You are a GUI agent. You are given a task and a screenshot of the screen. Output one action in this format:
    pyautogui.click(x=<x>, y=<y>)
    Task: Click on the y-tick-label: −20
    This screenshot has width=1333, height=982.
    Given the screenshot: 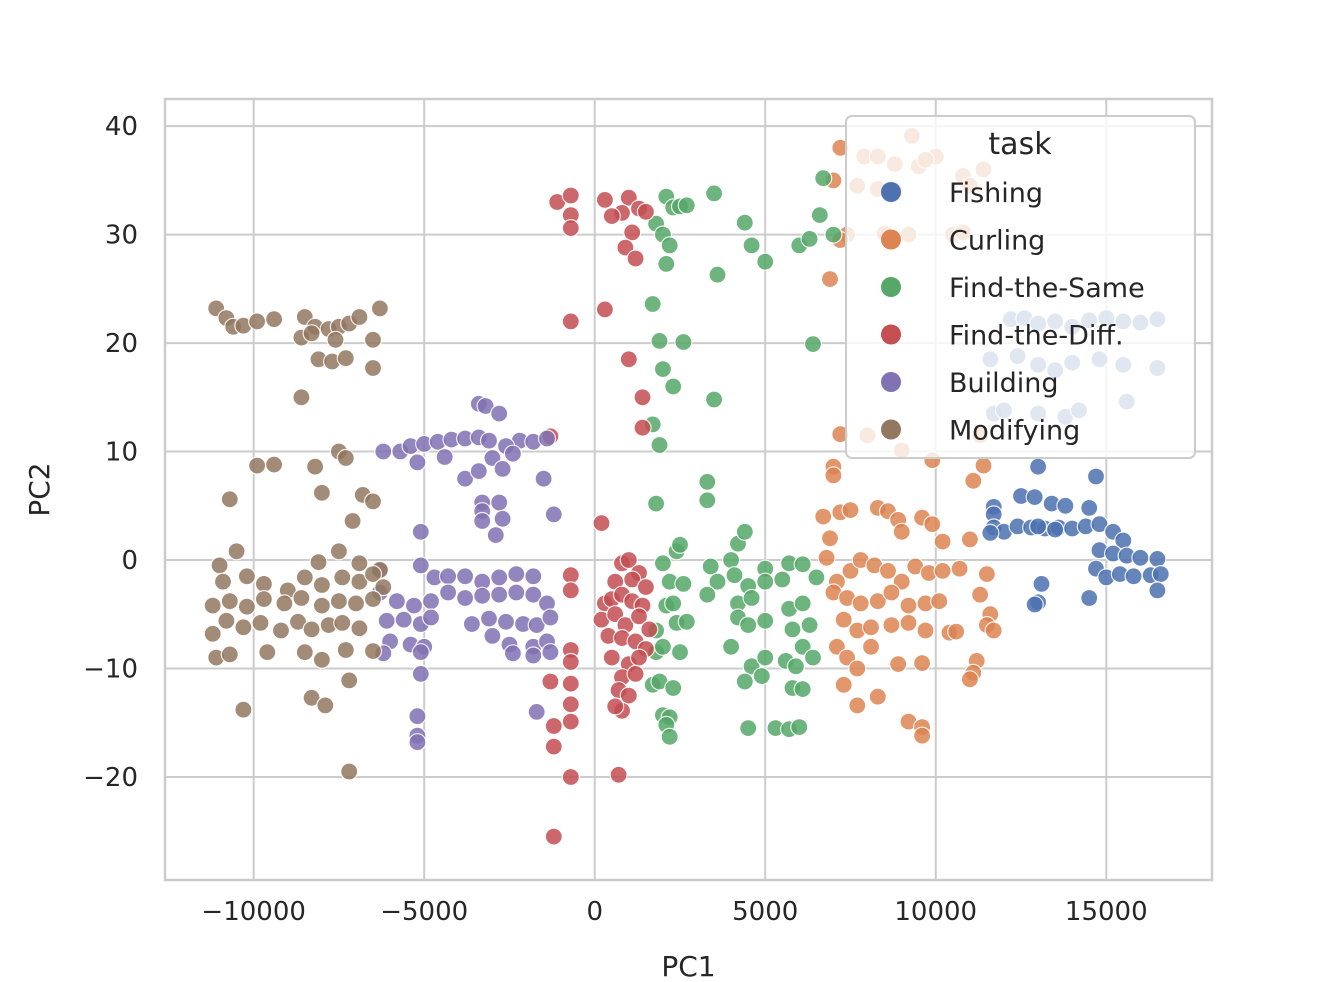 What is the action you would take?
    pyautogui.click(x=110, y=778)
    